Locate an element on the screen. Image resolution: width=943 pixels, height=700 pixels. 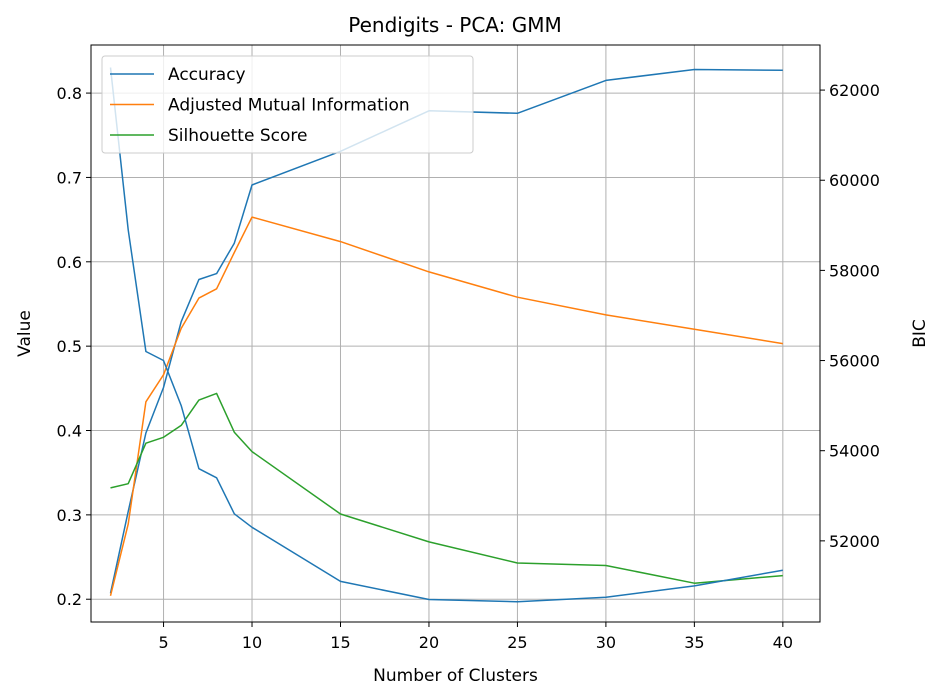
y-tick-label: 0.4 is located at coordinates (69, 431).